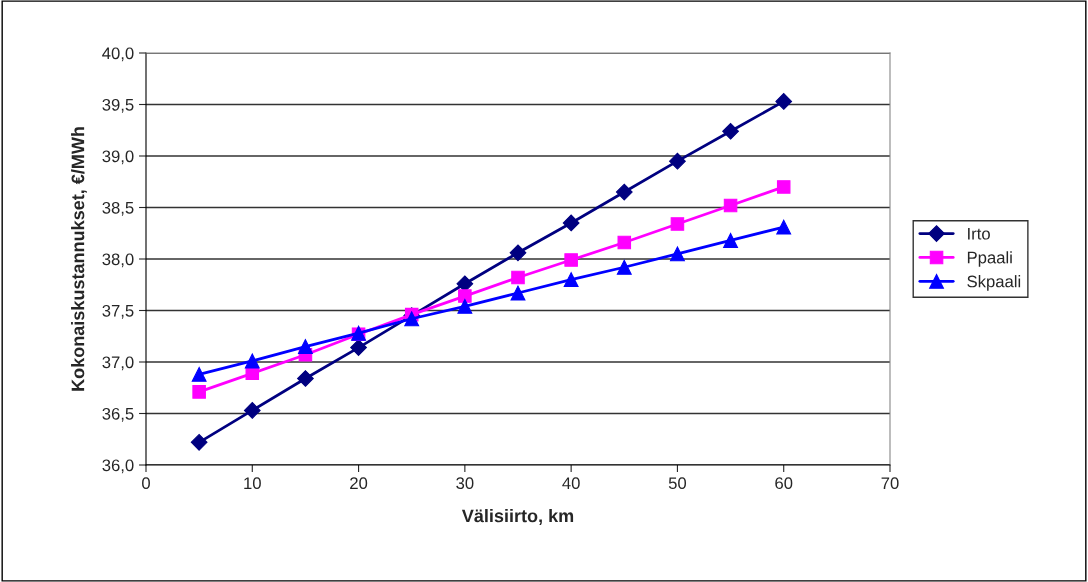 This screenshot has width=1088, height=582. Describe the element at coordinates (989, 259) in the screenshot. I see `legend-label: Ppaali` at that location.